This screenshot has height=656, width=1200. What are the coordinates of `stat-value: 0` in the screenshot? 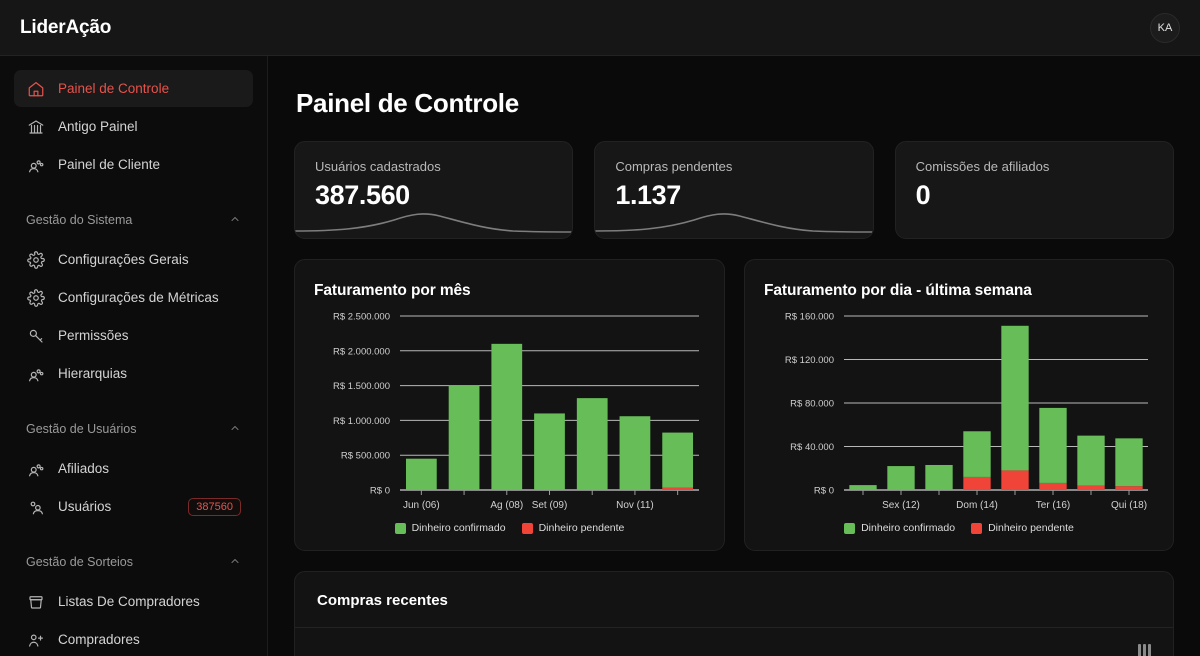 It's located at (923, 195).